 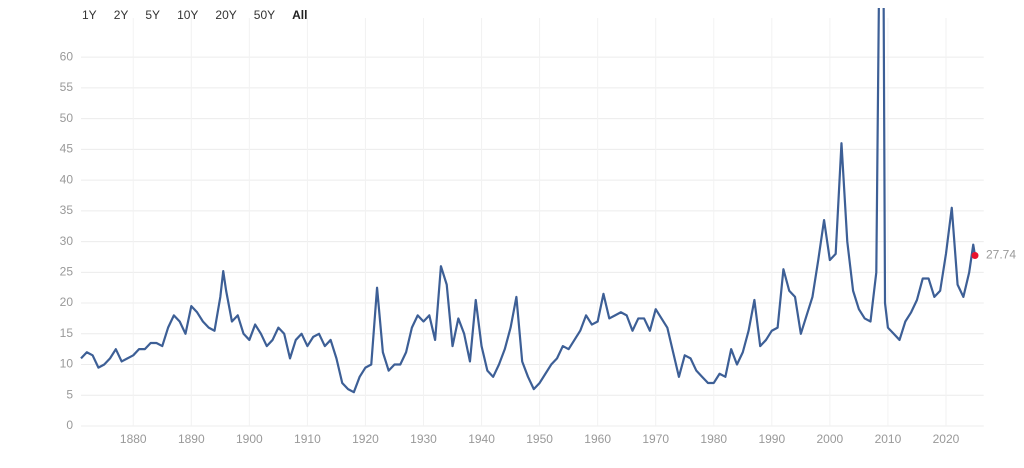 I want to click on range-button: 20Y, so click(x=226, y=15).